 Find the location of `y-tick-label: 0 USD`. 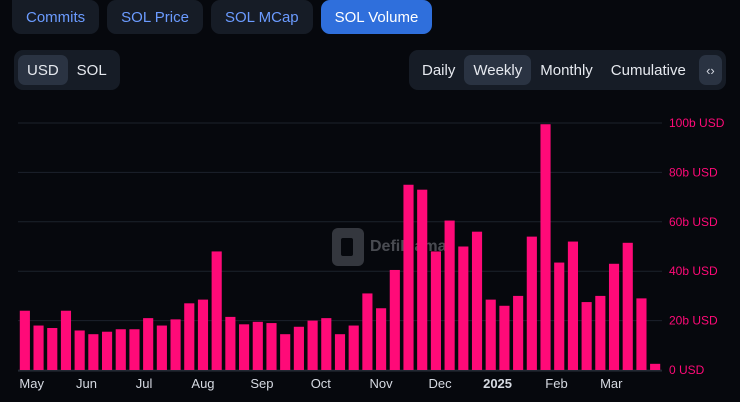

y-tick-label: 0 USD is located at coordinates (687, 370).